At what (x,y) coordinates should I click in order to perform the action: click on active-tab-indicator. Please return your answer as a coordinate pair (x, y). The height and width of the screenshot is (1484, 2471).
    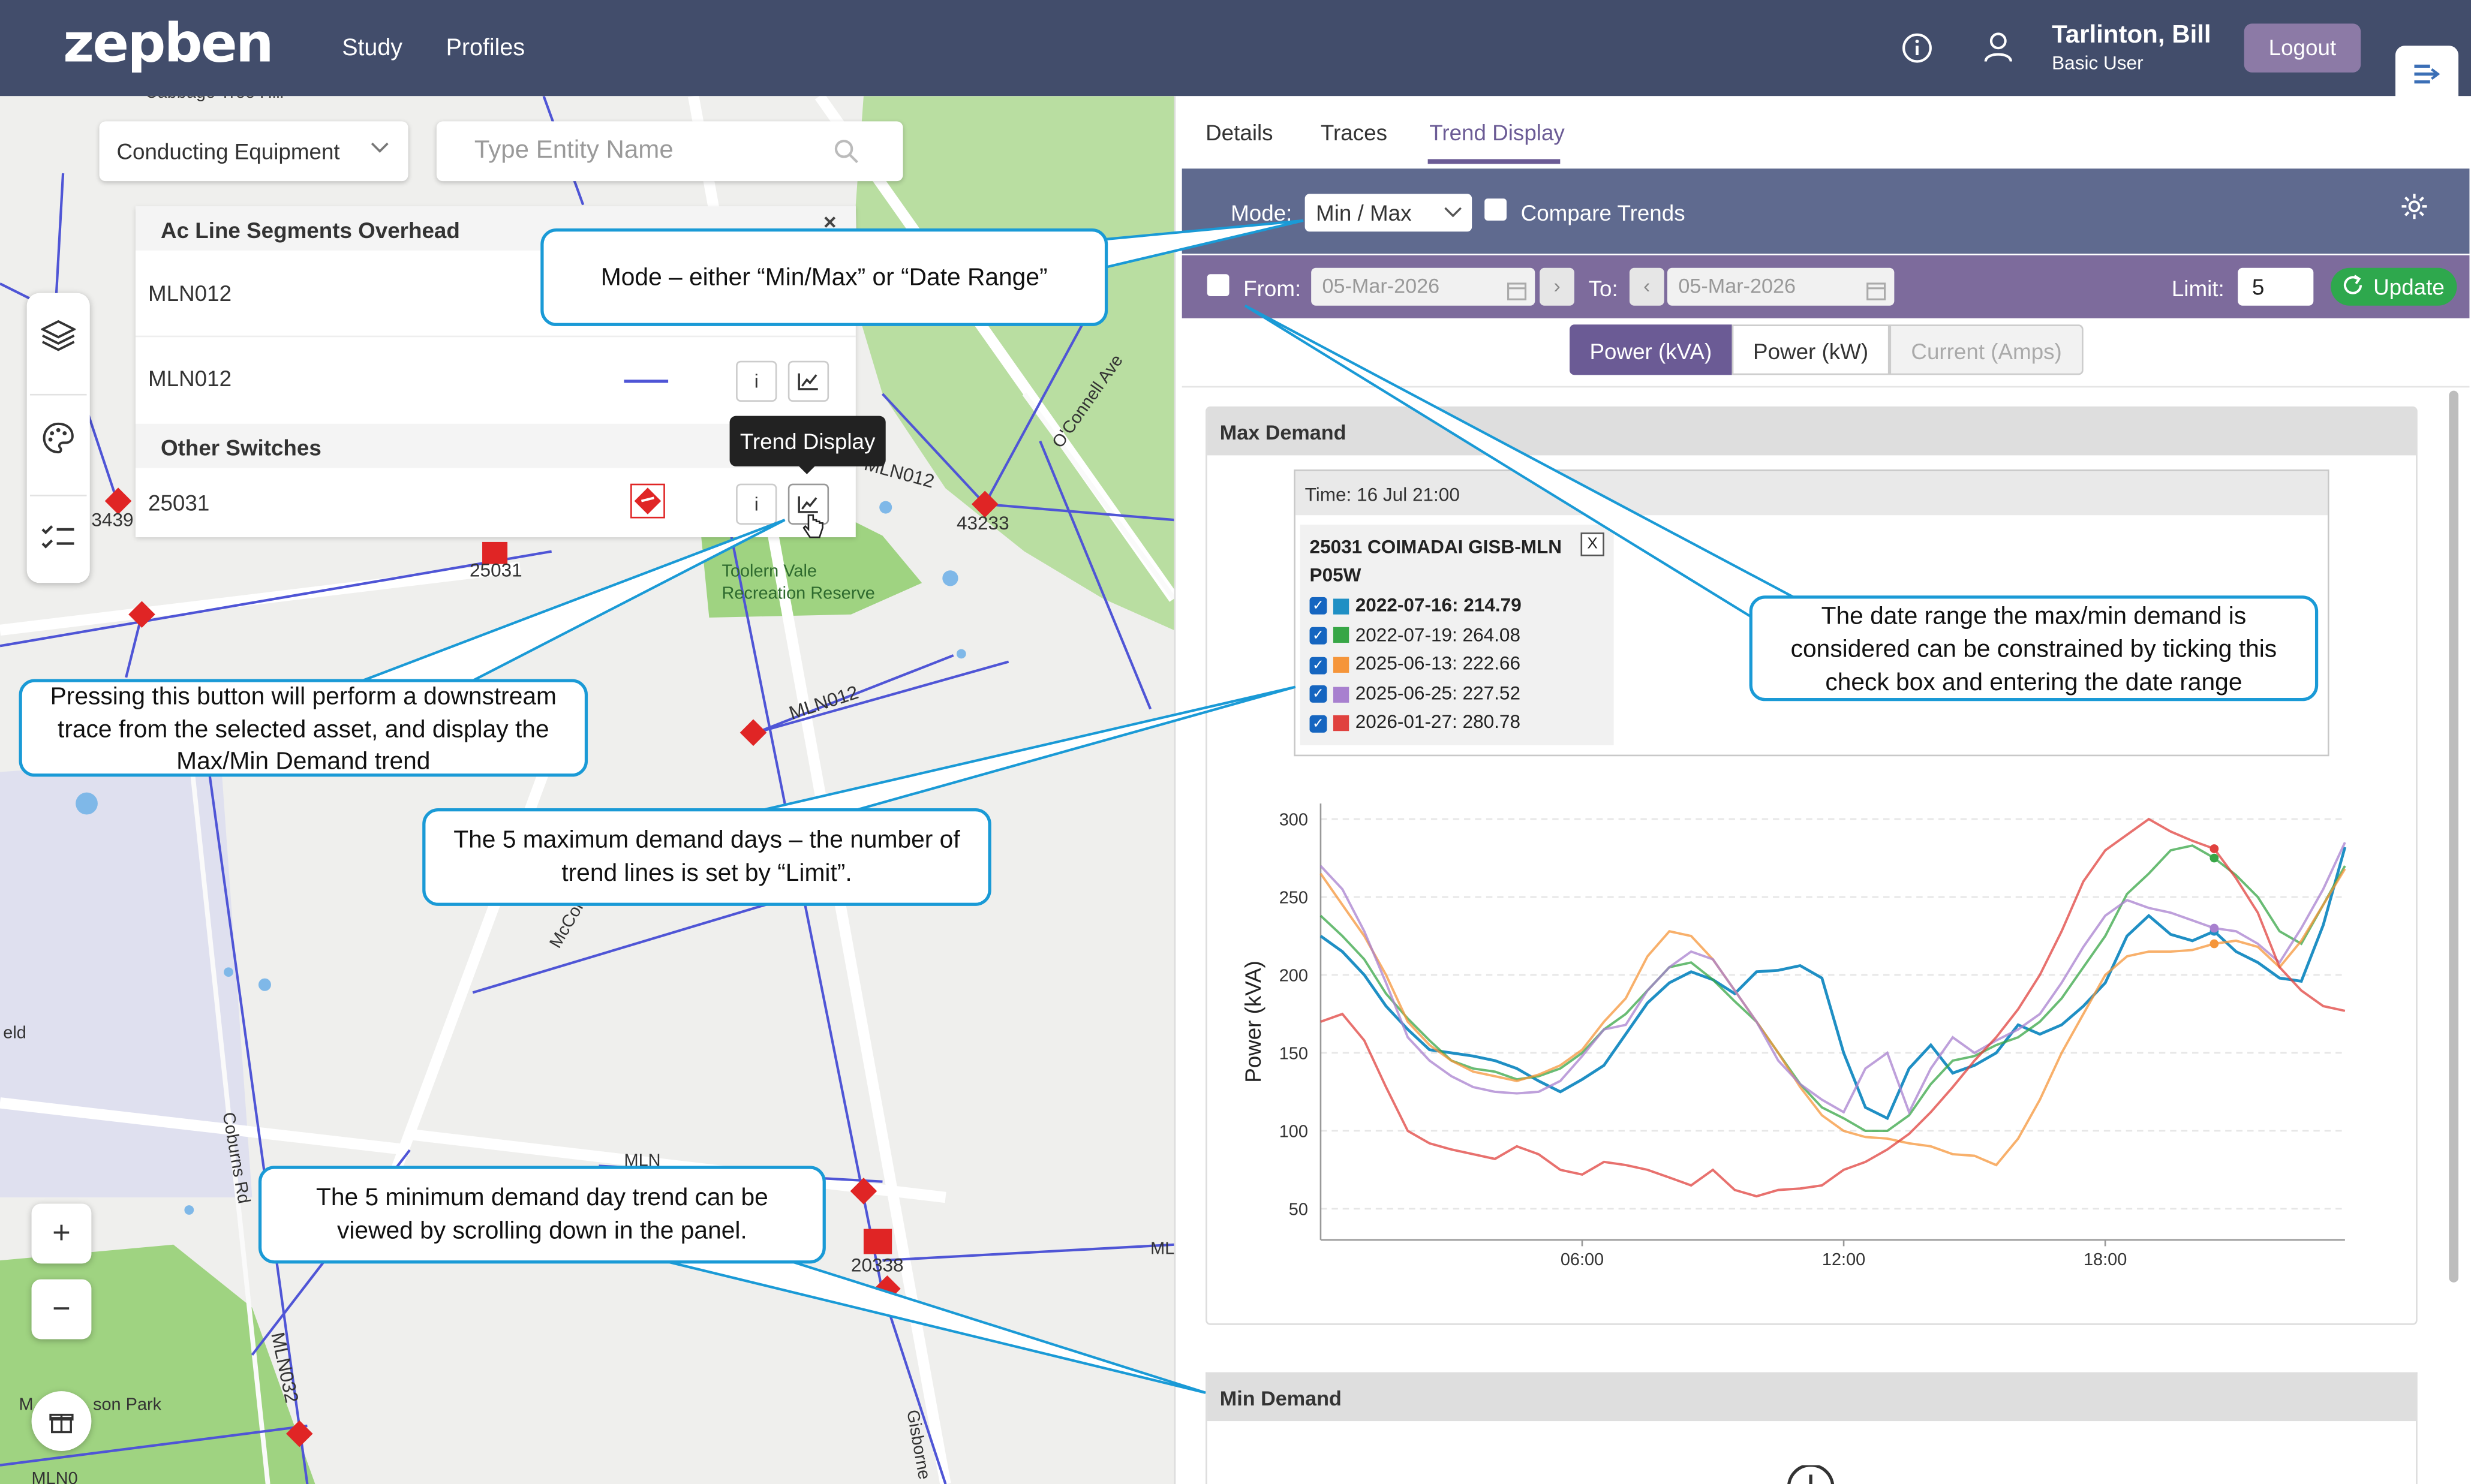
    Looking at the image, I should click on (1494, 161).